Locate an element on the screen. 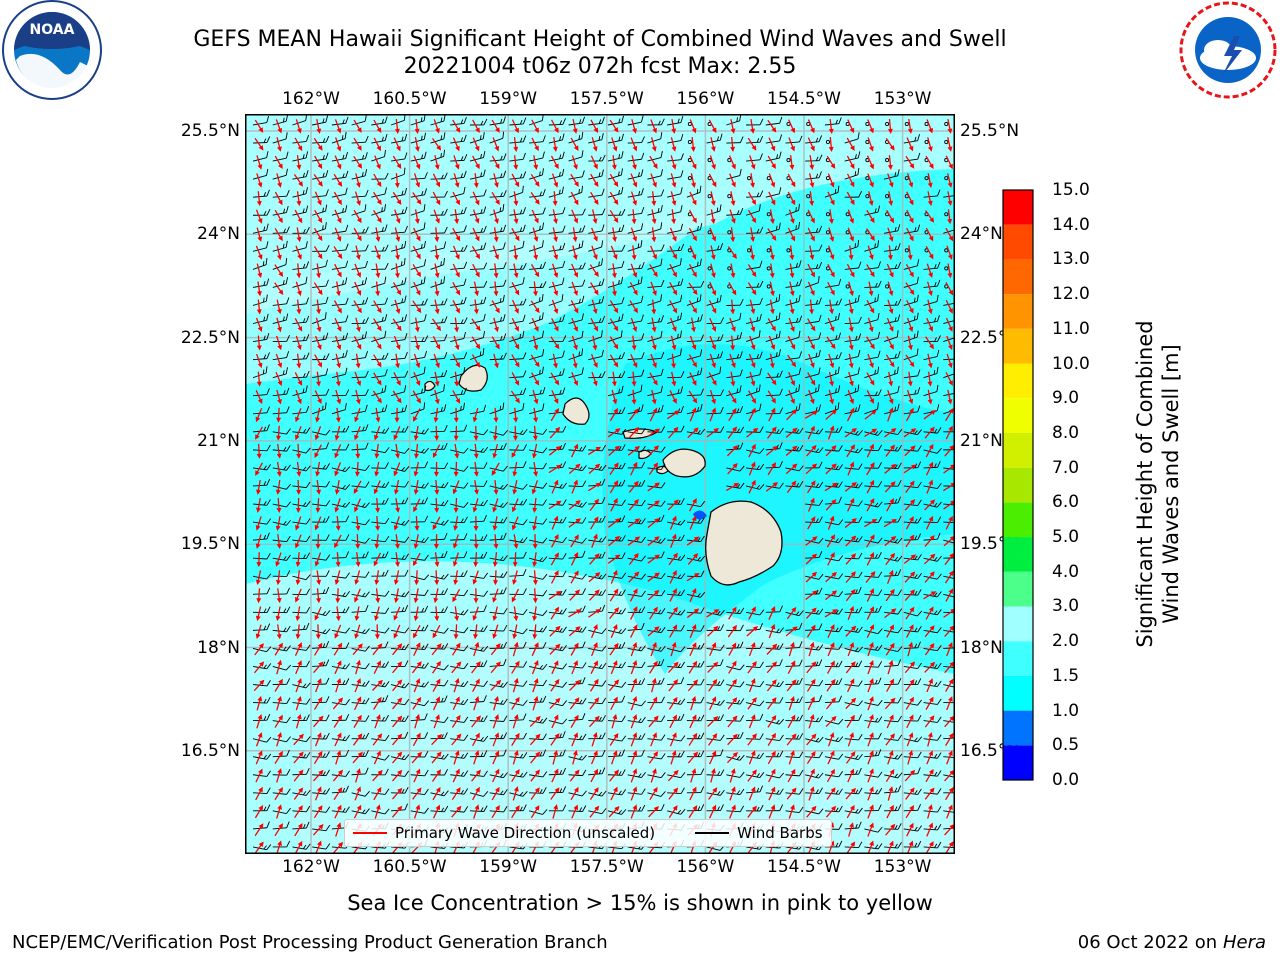 Image resolution: width=1280 pixels, height=960 pixels. lon-tick-label-top: 157.5°W is located at coordinates (606, 99).